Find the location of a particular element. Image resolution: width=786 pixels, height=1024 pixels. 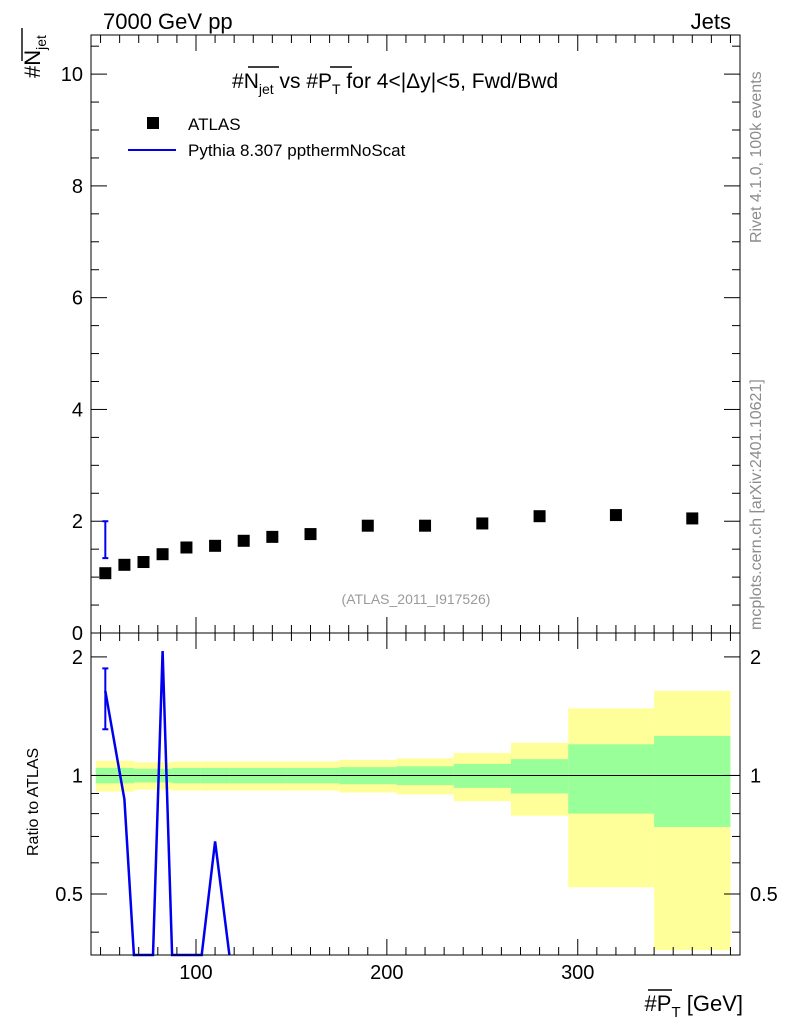

legend-atlas-marker is located at coordinates (153, 123).